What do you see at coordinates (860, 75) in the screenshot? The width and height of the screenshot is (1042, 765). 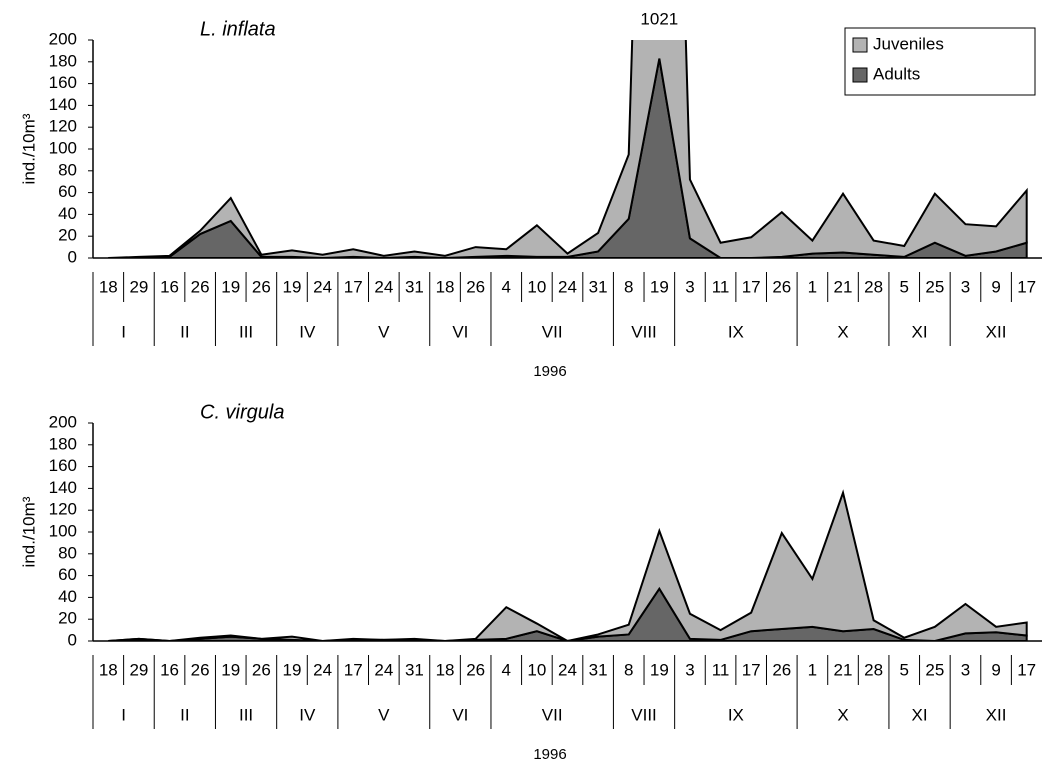 I see `legend-swatch` at bounding box center [860, 75].